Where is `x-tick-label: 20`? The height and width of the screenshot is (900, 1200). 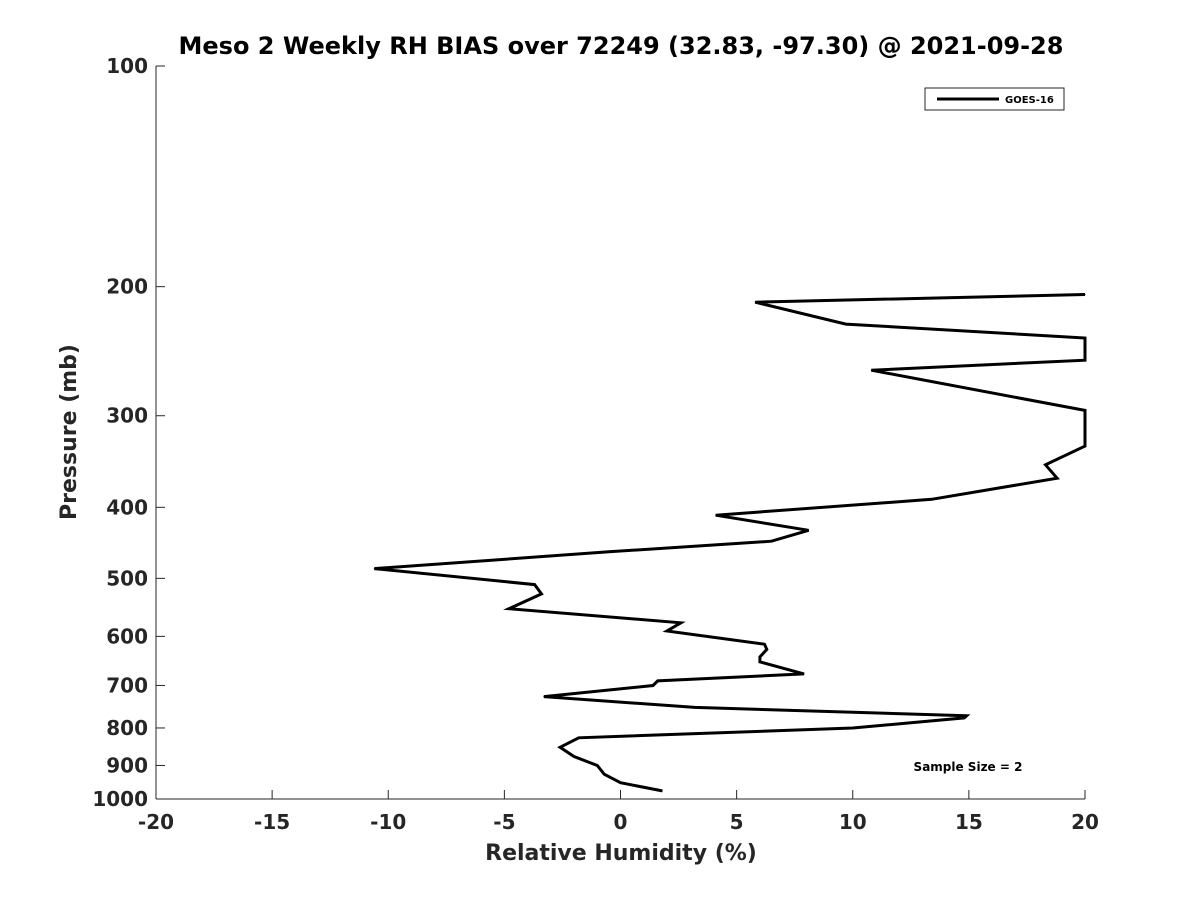
x-tick-label: 20 is located at coordinates (1085, 822).